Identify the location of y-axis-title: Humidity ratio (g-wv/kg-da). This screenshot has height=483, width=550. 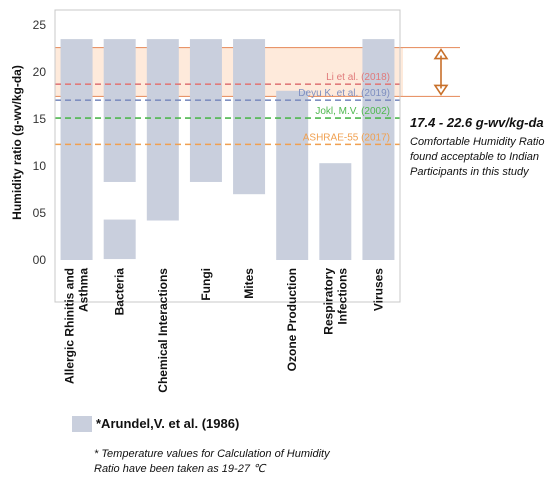
(17, 142).